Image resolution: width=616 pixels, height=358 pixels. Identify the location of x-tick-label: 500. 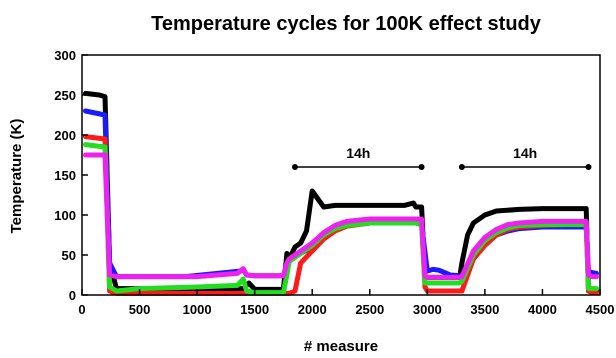
(140, 309).